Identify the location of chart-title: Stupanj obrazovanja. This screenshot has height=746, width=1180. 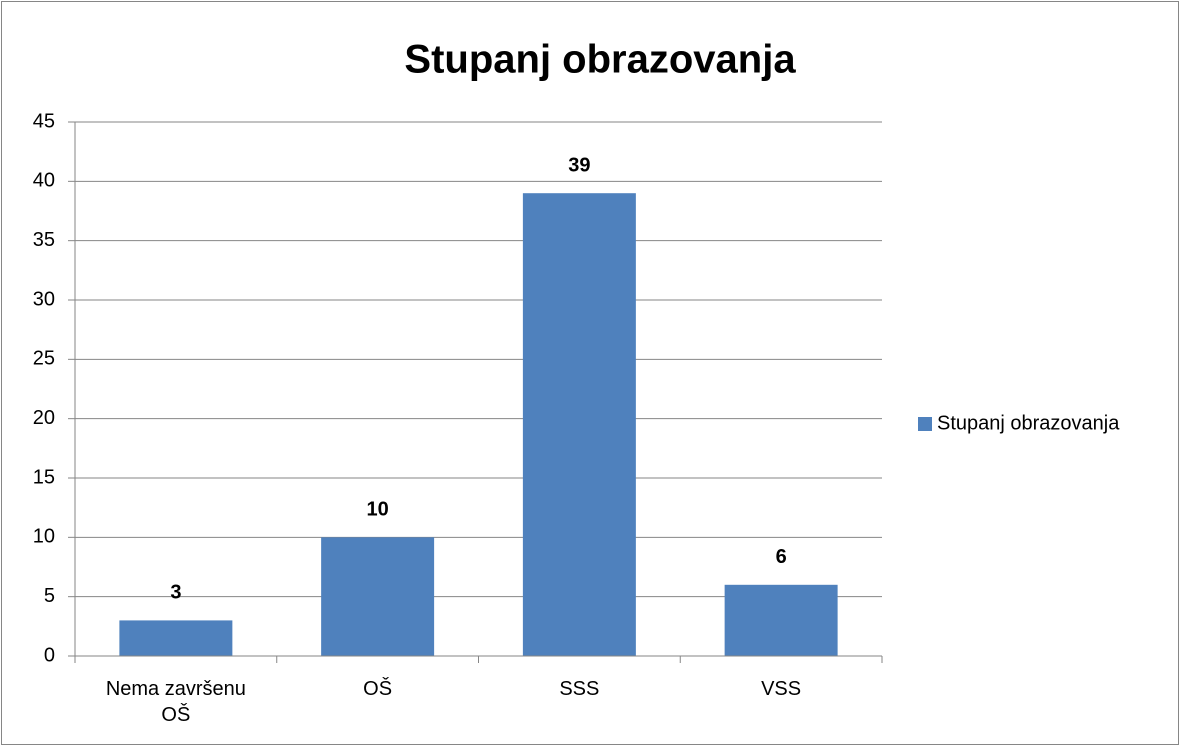
(600, 60).